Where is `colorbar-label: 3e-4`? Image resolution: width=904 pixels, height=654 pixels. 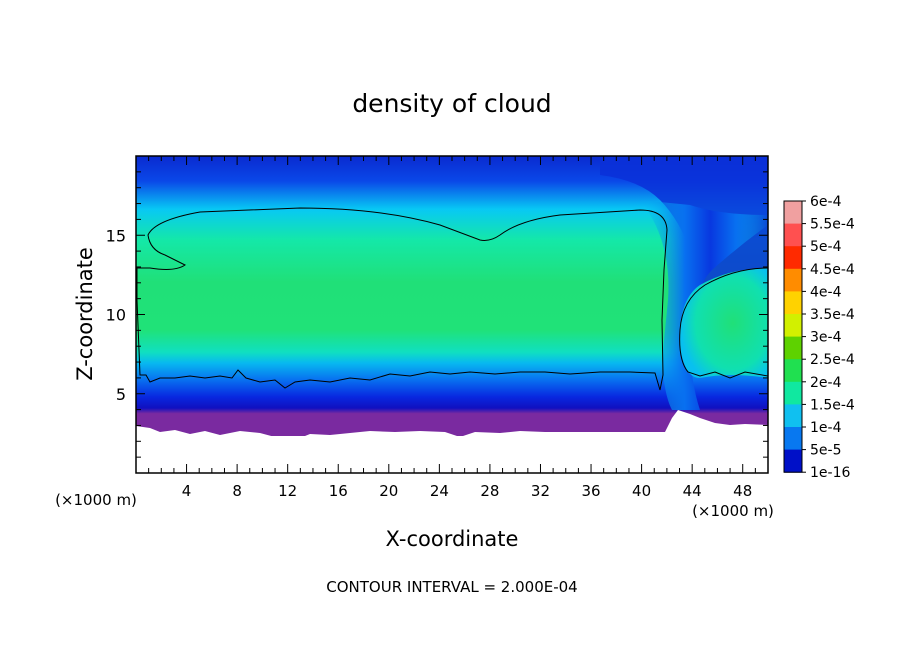
colorbar-label: 3e-4 is located at coordinates (826, 338).